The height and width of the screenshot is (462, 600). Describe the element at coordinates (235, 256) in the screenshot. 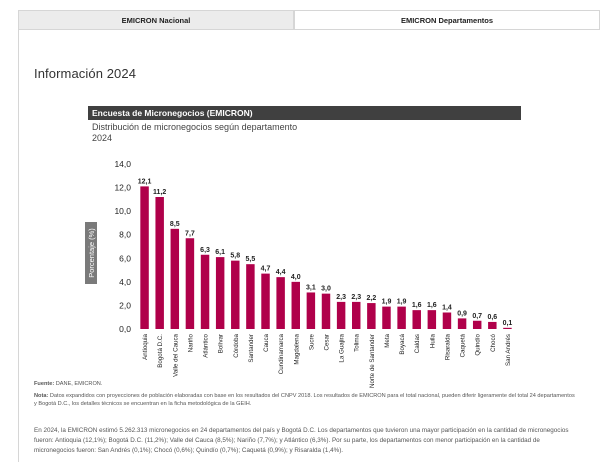

I see `bar-value-label: 5,8` at that location.